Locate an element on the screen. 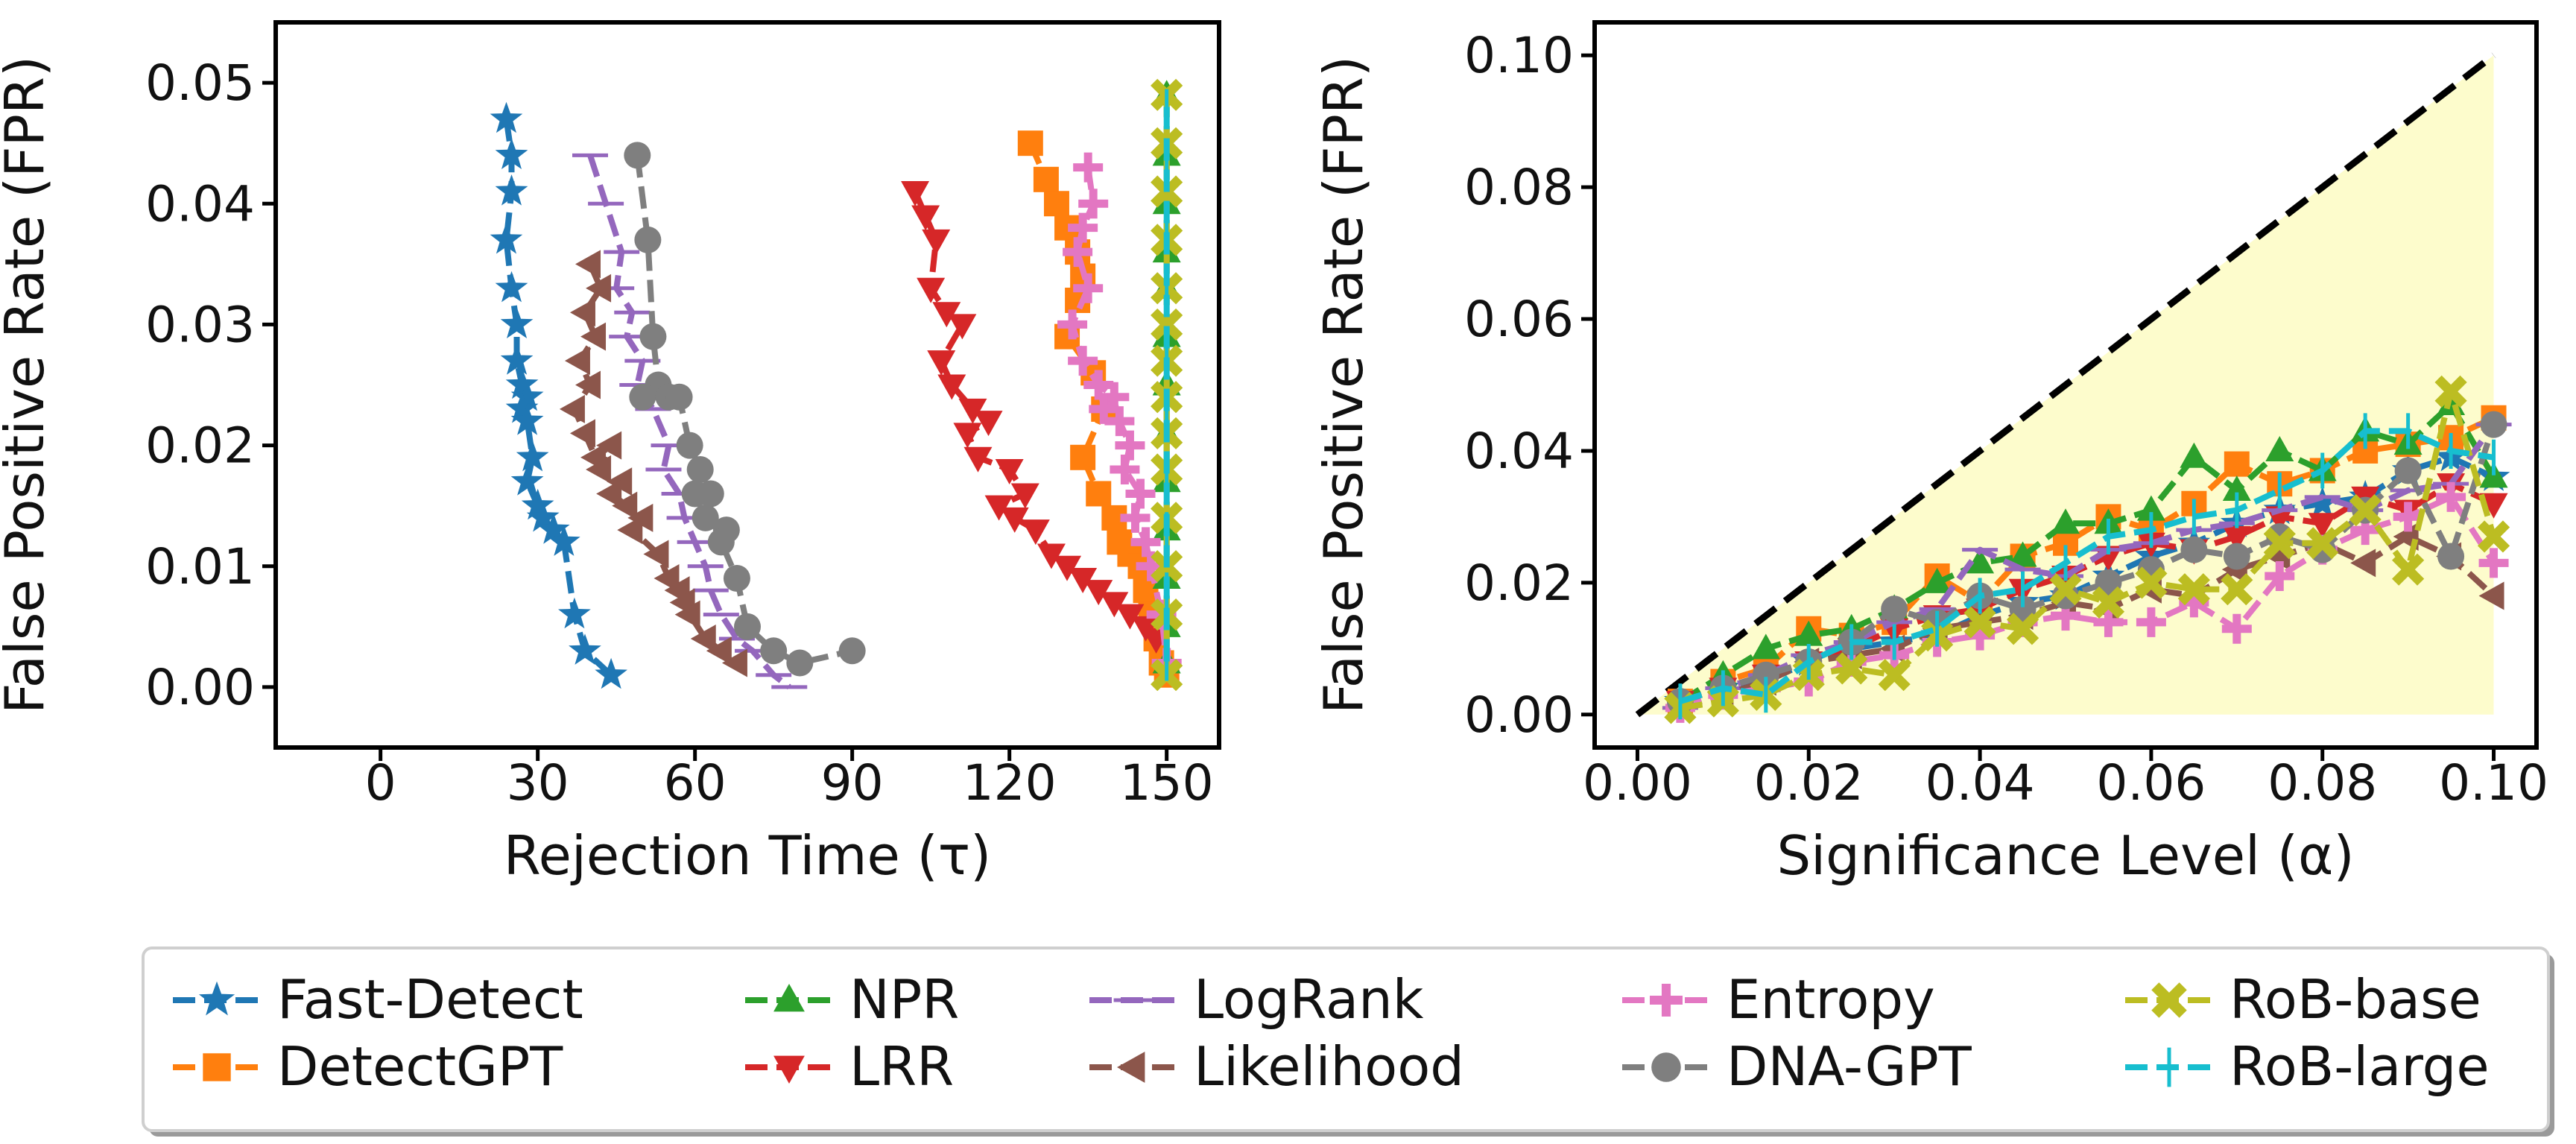 This screenshot has height=1144, width=2576. legend-marker-entropy is located at coordinates (1667, 1000).